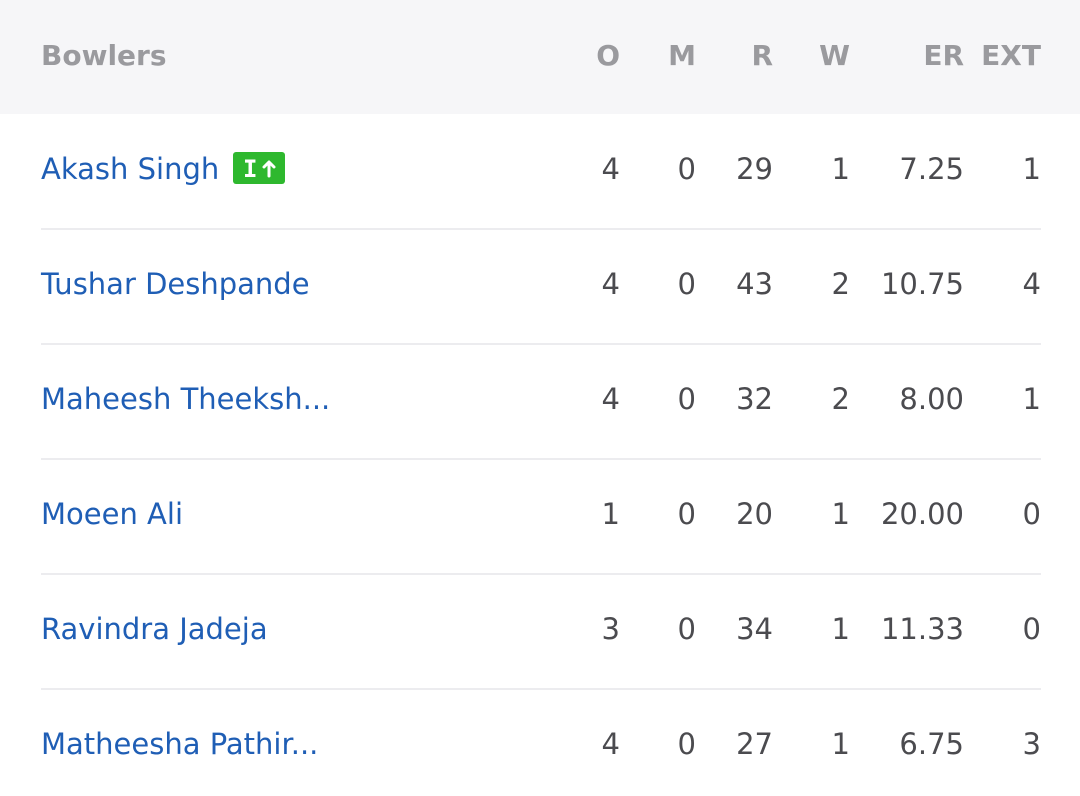 This screenshot has width=1080, height=796. I want to click on table-row: Ravindra Jadeja 3 0 34 1 11.33 0, so click(541, 632).